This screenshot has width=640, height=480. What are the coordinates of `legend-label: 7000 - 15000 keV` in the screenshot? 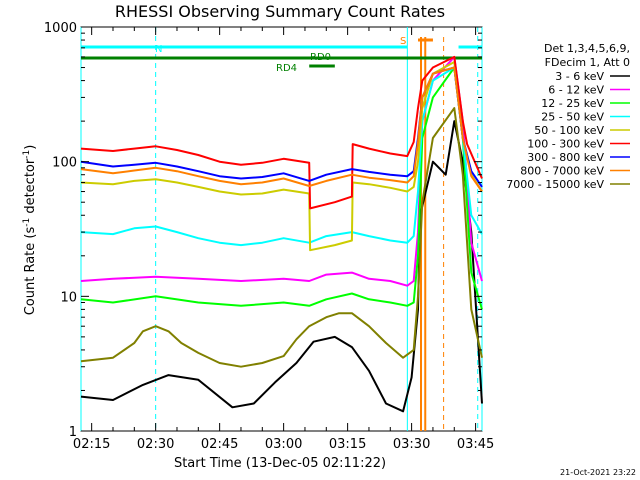 It's located at (555, 184).